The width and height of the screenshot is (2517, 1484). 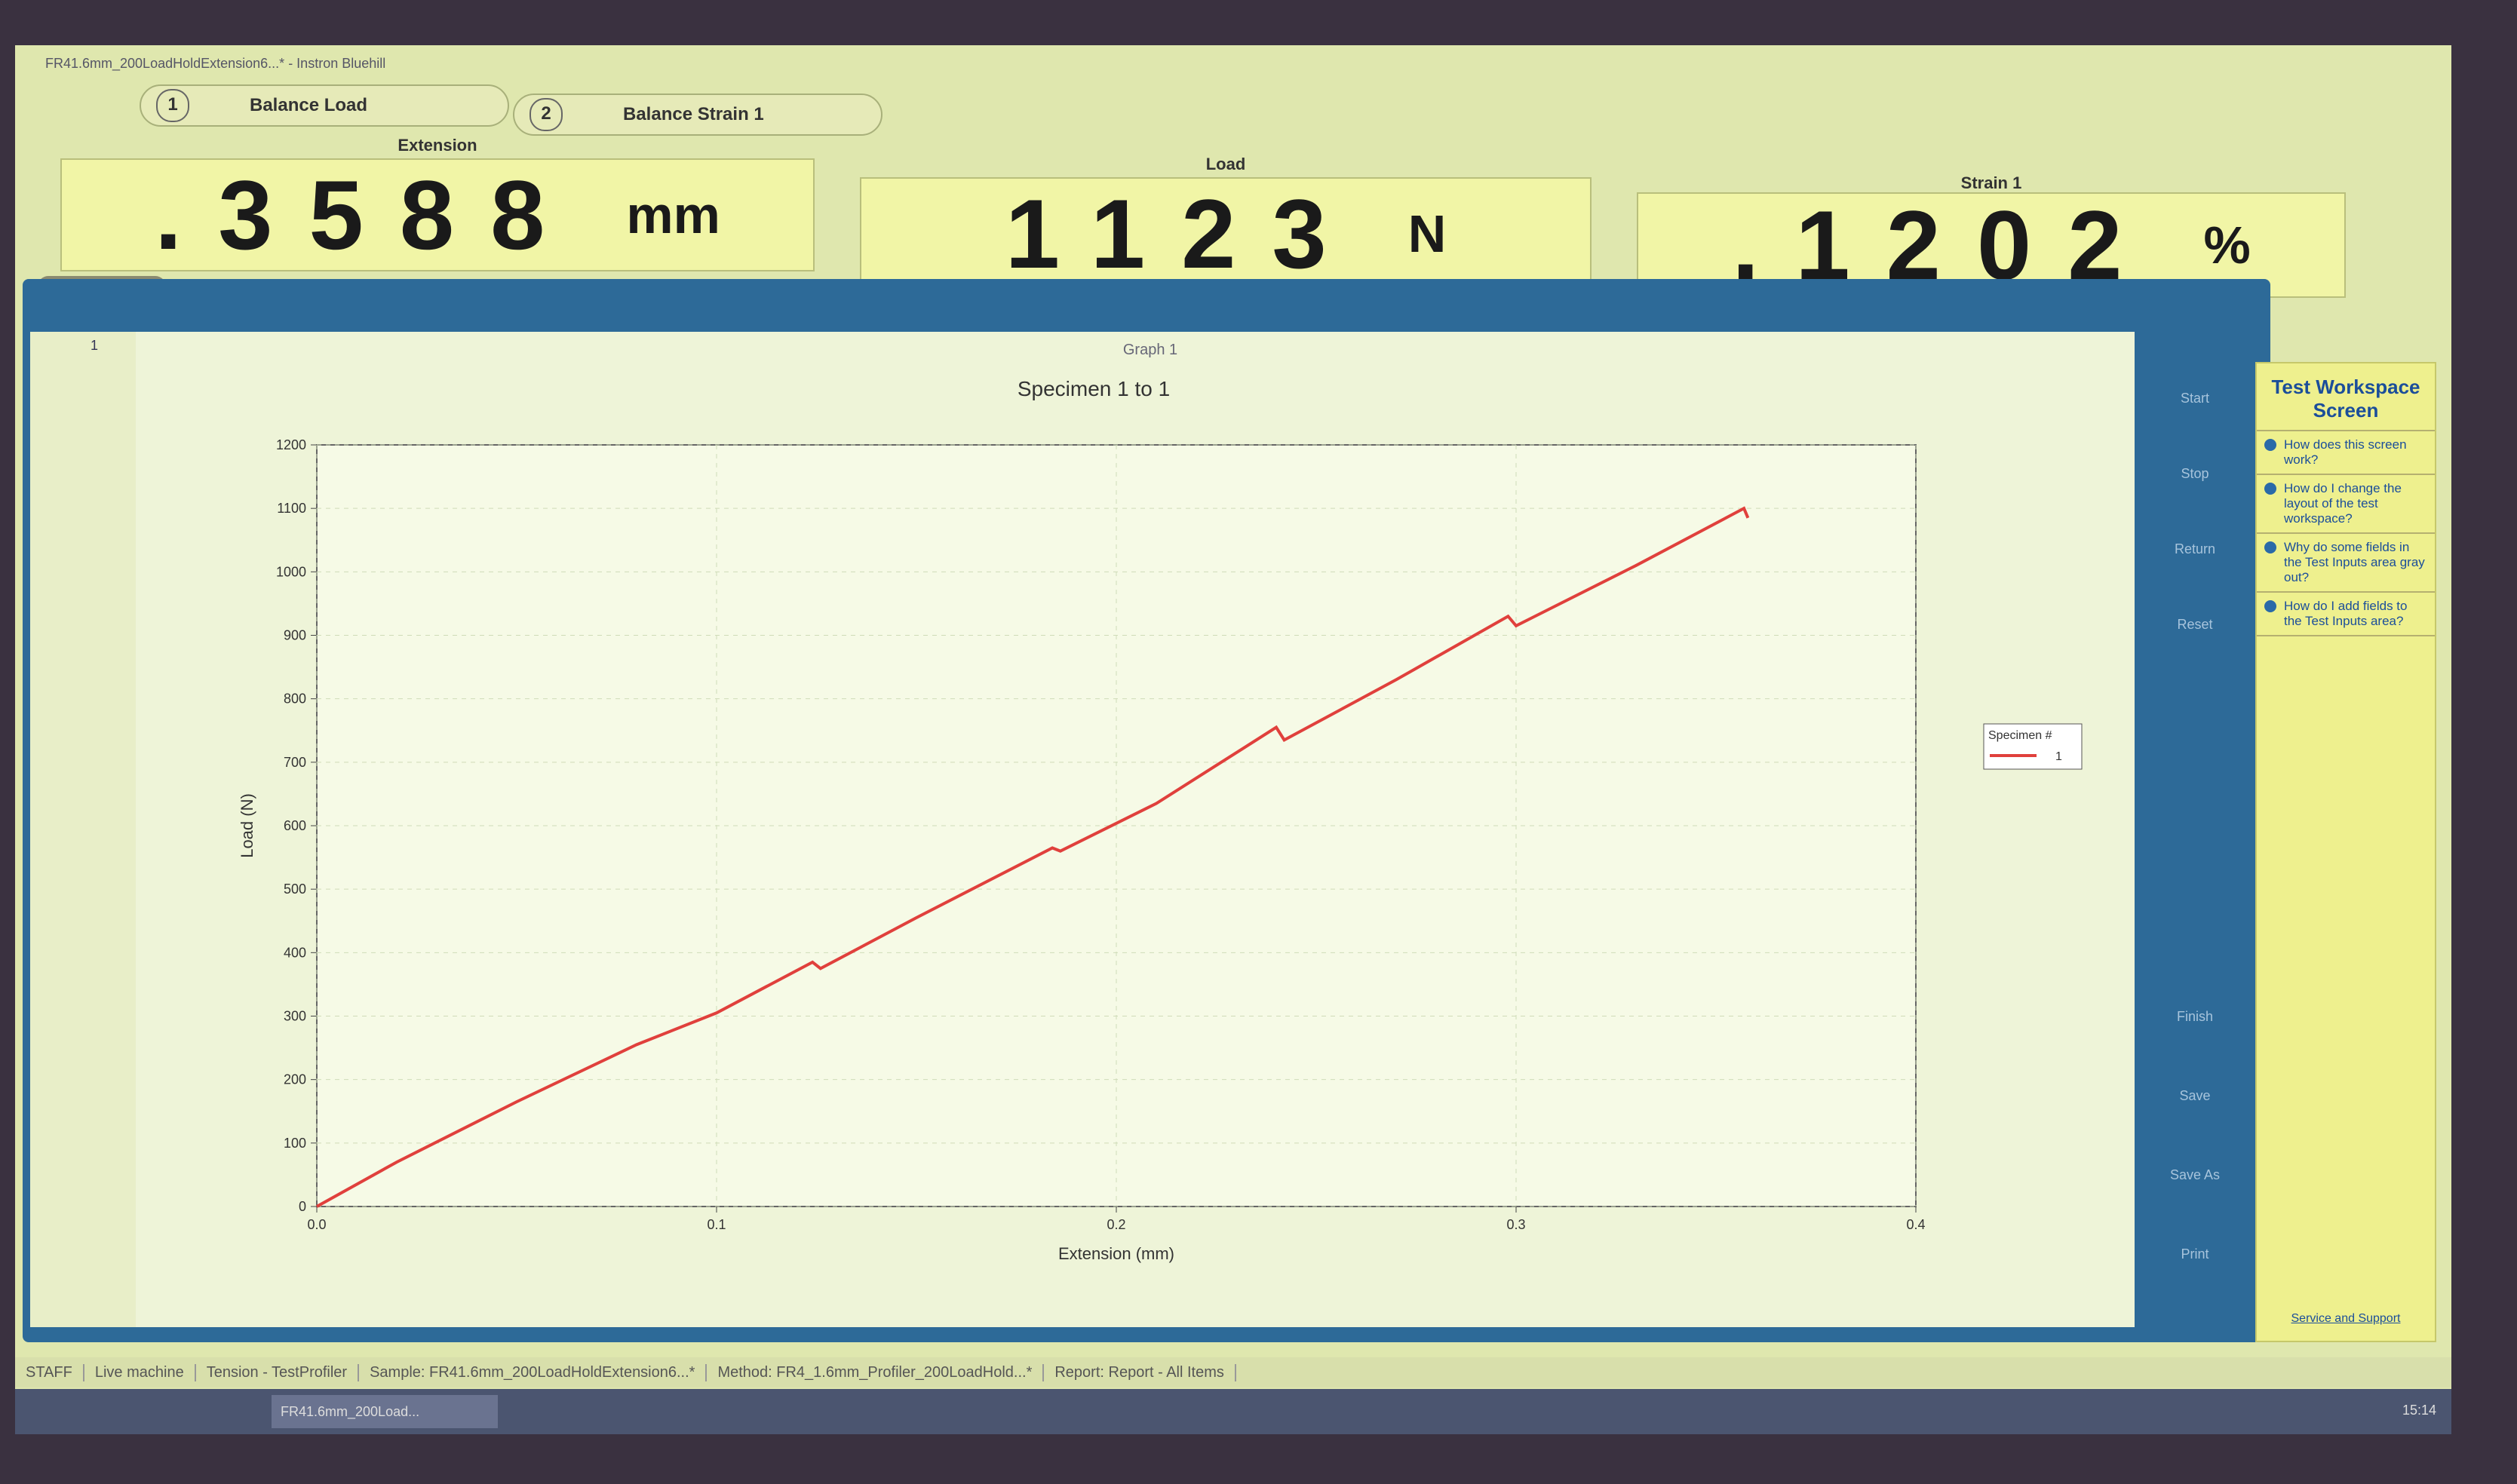 What do you see at coordinates (2058, 756) in the screenshot?
I see `legend-label: 1` at bounding box center [2058, 756].